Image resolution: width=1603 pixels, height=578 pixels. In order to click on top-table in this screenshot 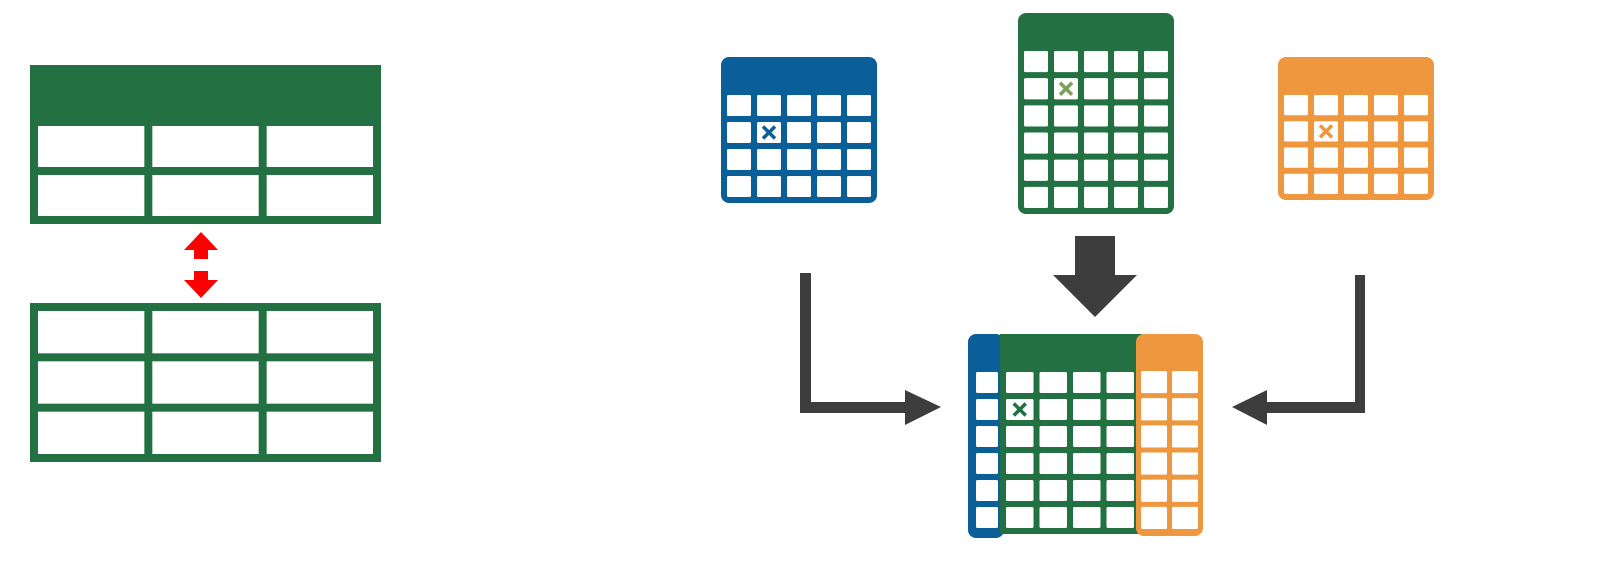, I will do `click(205, 144)`.